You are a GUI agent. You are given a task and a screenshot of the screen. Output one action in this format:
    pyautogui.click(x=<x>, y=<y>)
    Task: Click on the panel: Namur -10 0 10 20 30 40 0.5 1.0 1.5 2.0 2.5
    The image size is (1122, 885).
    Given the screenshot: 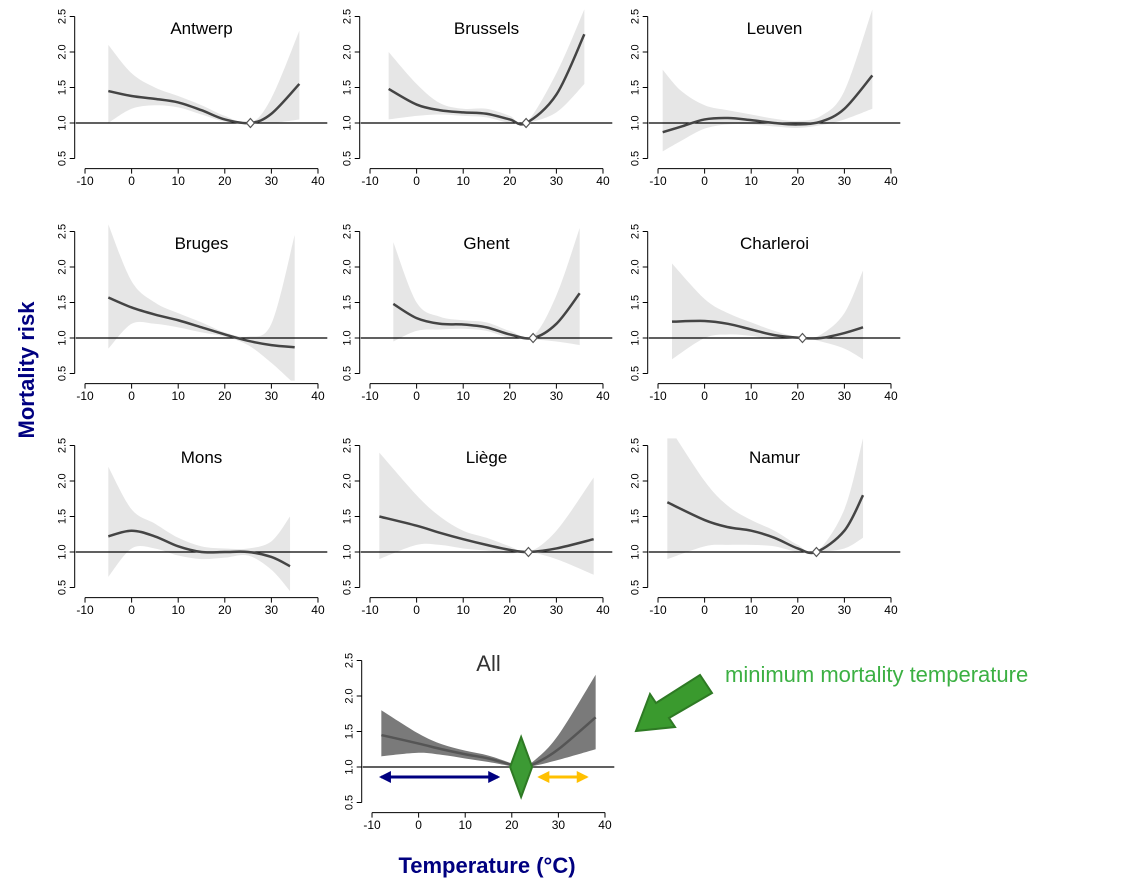 What is the action you would take?
    pyautogui.click(x=765, y=527)
    